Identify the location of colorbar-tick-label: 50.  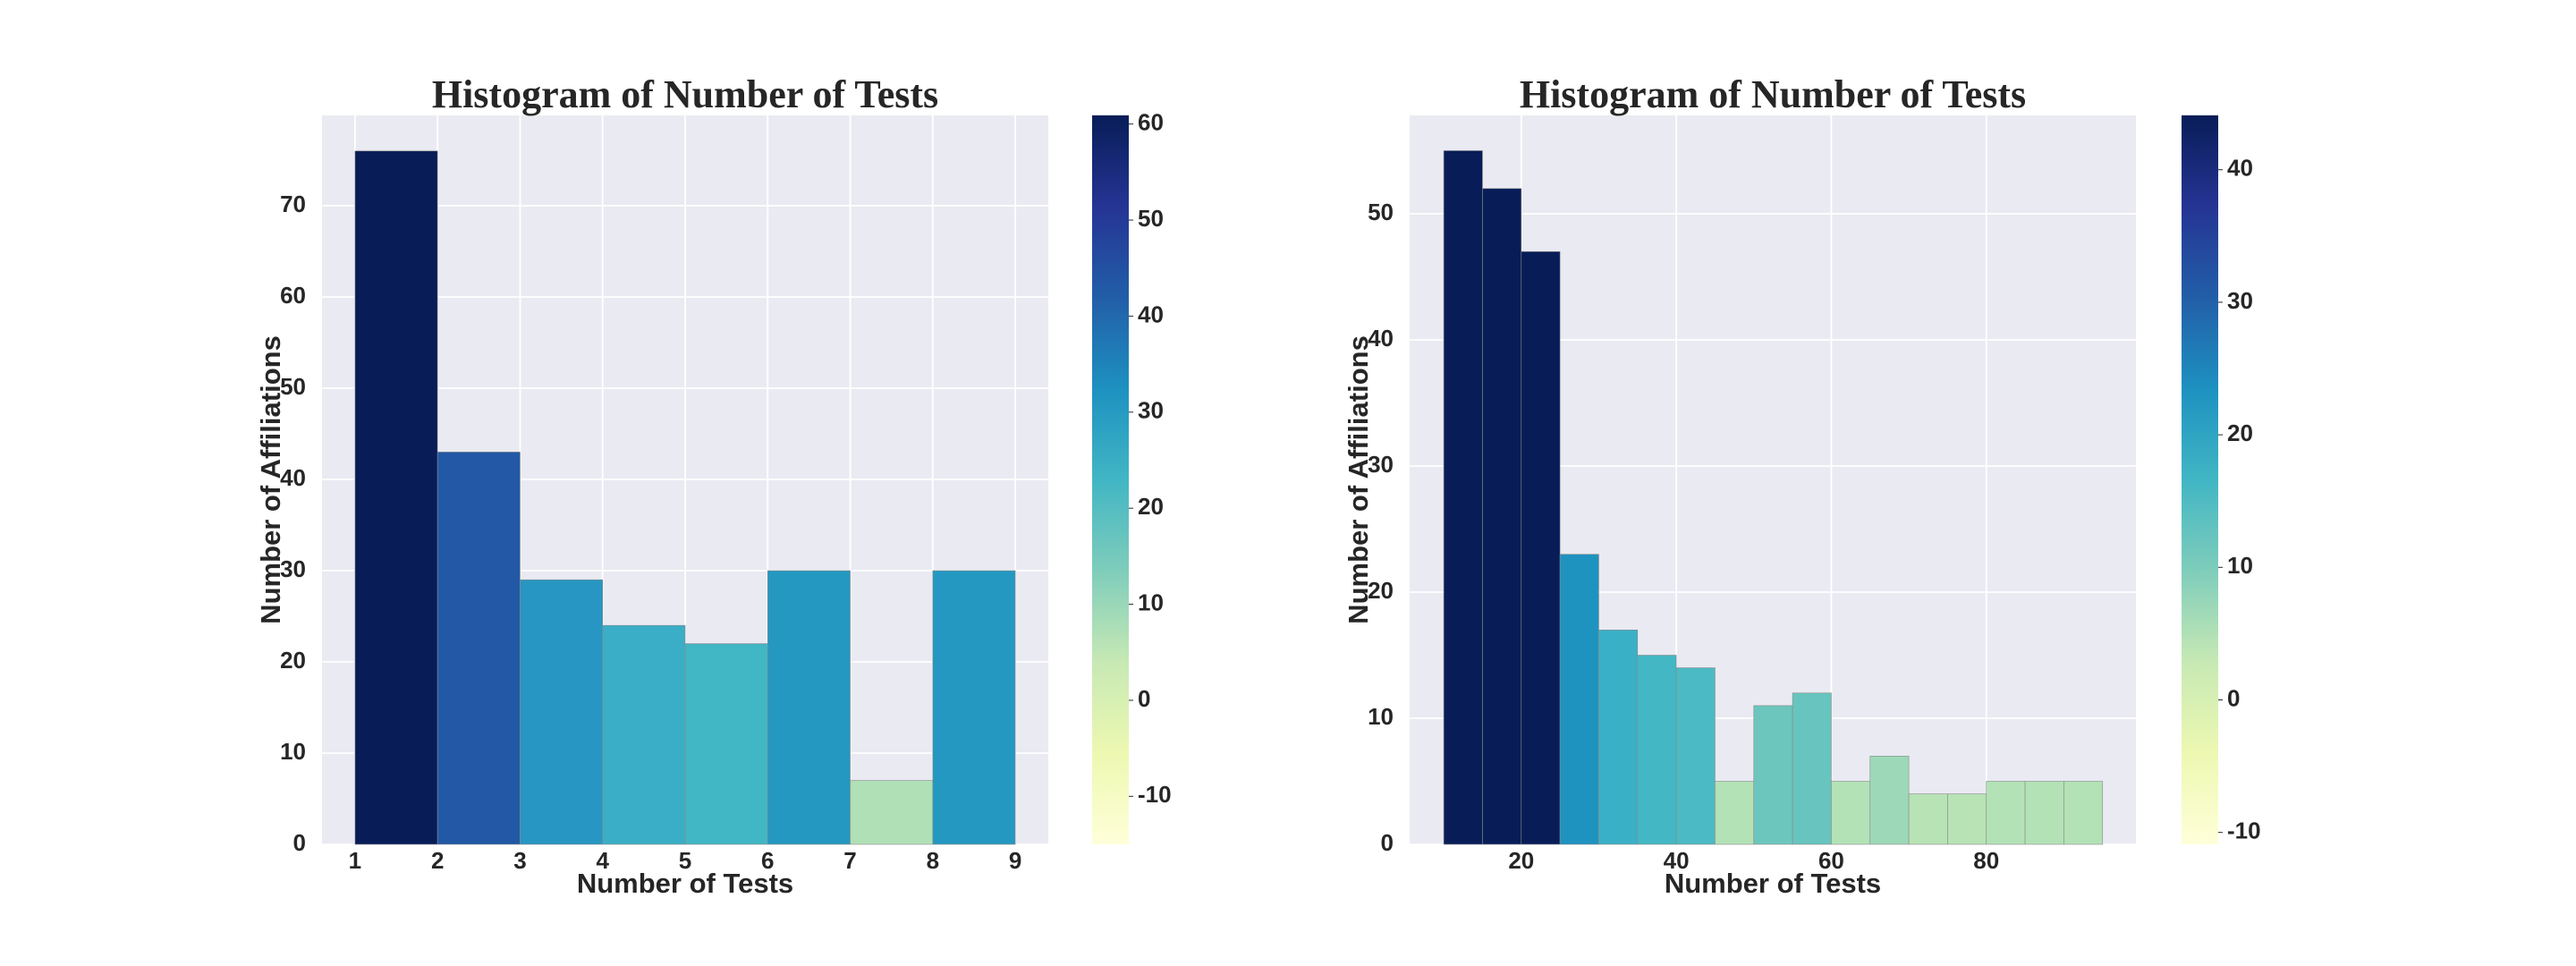
(1151, 218).